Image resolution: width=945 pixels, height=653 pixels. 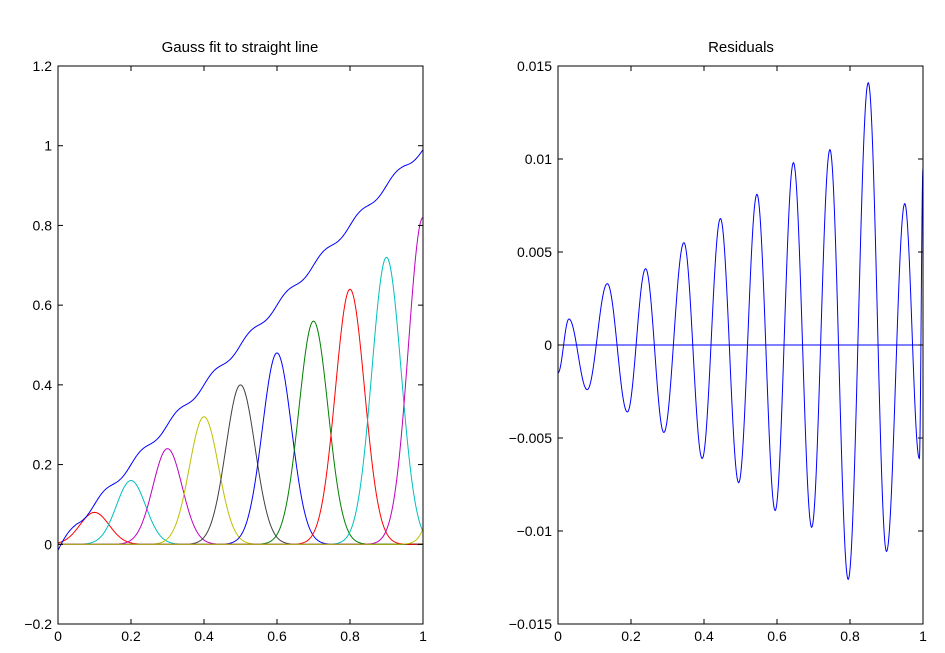 I want to click on y-tick-label: −0.015, so click(x=530, y=624).